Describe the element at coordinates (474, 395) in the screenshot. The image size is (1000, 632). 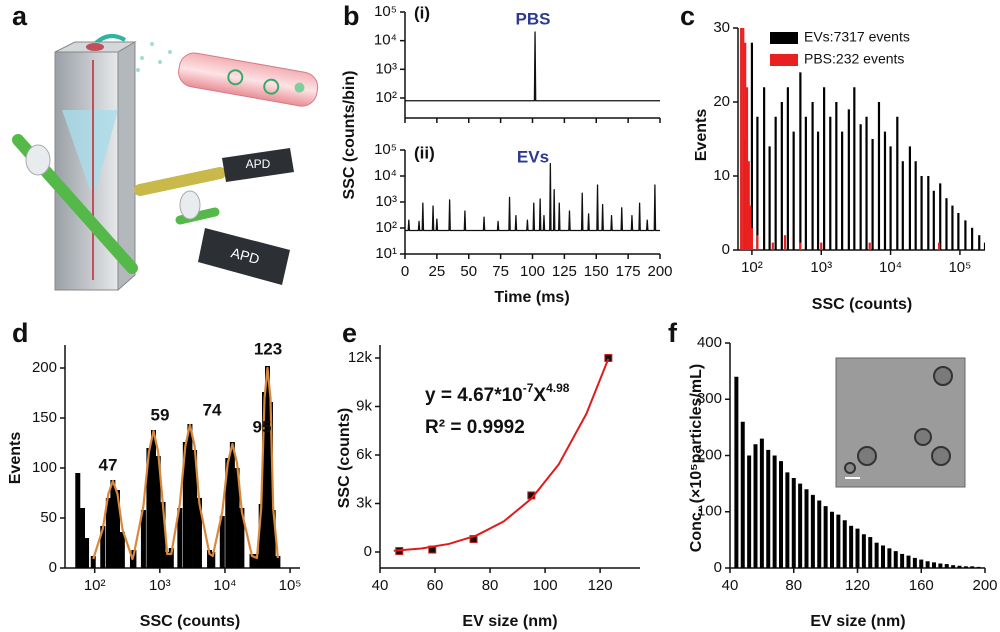
I see `equation-part: y = 4.67*10` at that location.